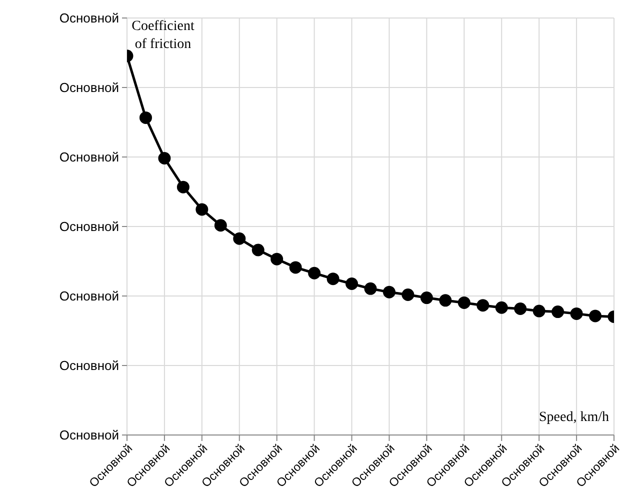 This screenshot has width=628, height=501. I want to click on y-axis-title: Coefficient of friction, so click(163, 35).